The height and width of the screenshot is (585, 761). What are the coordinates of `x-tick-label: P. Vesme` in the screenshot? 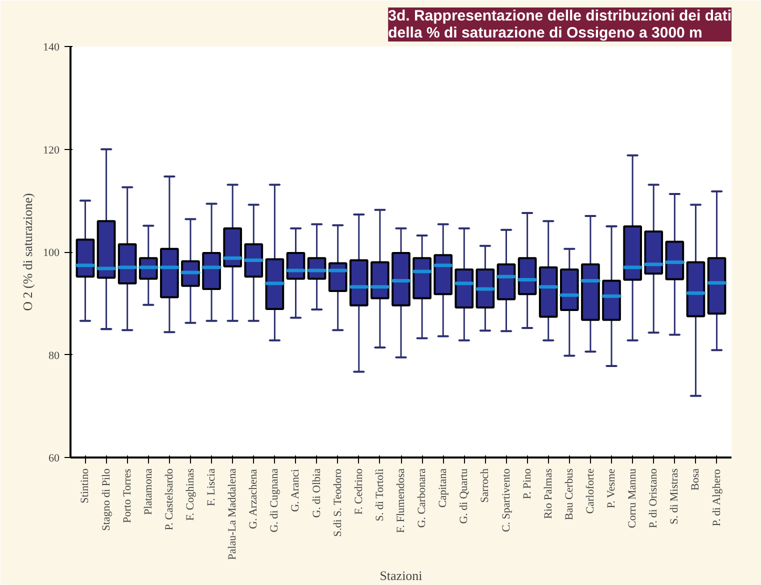 It's located at (612, 488).